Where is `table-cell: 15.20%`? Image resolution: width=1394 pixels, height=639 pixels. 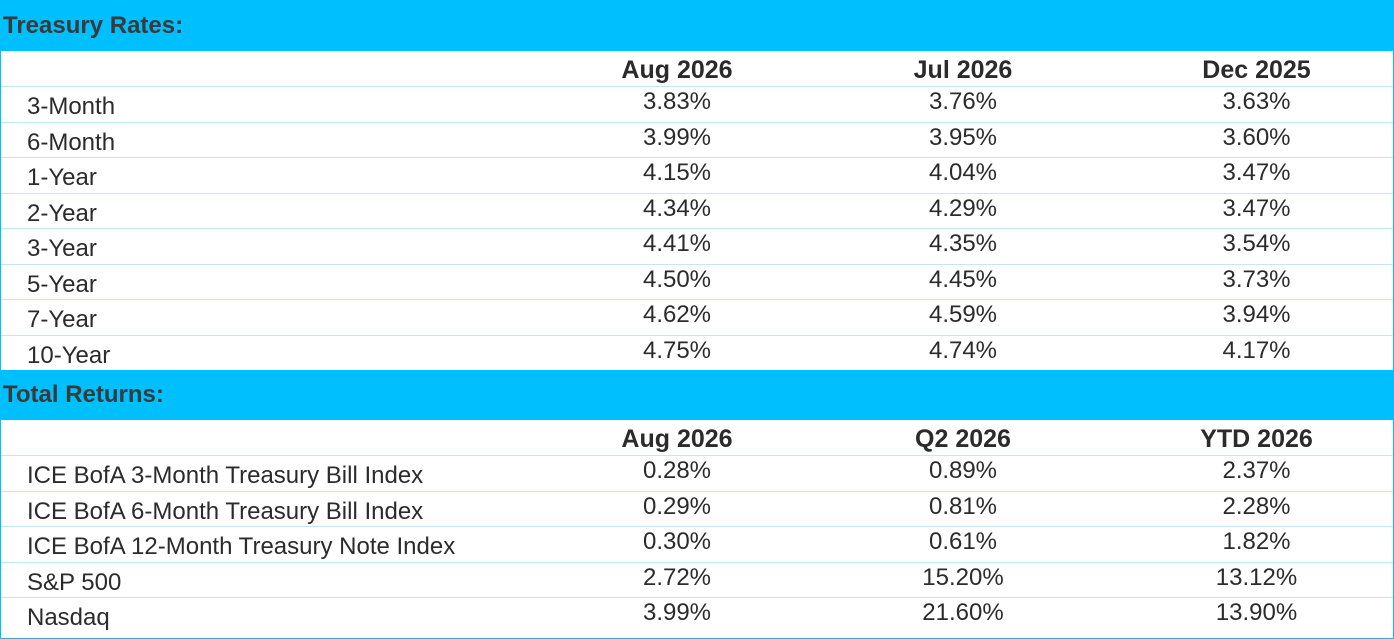 table-cell: 15.20% is located at coordinates (963, 577).